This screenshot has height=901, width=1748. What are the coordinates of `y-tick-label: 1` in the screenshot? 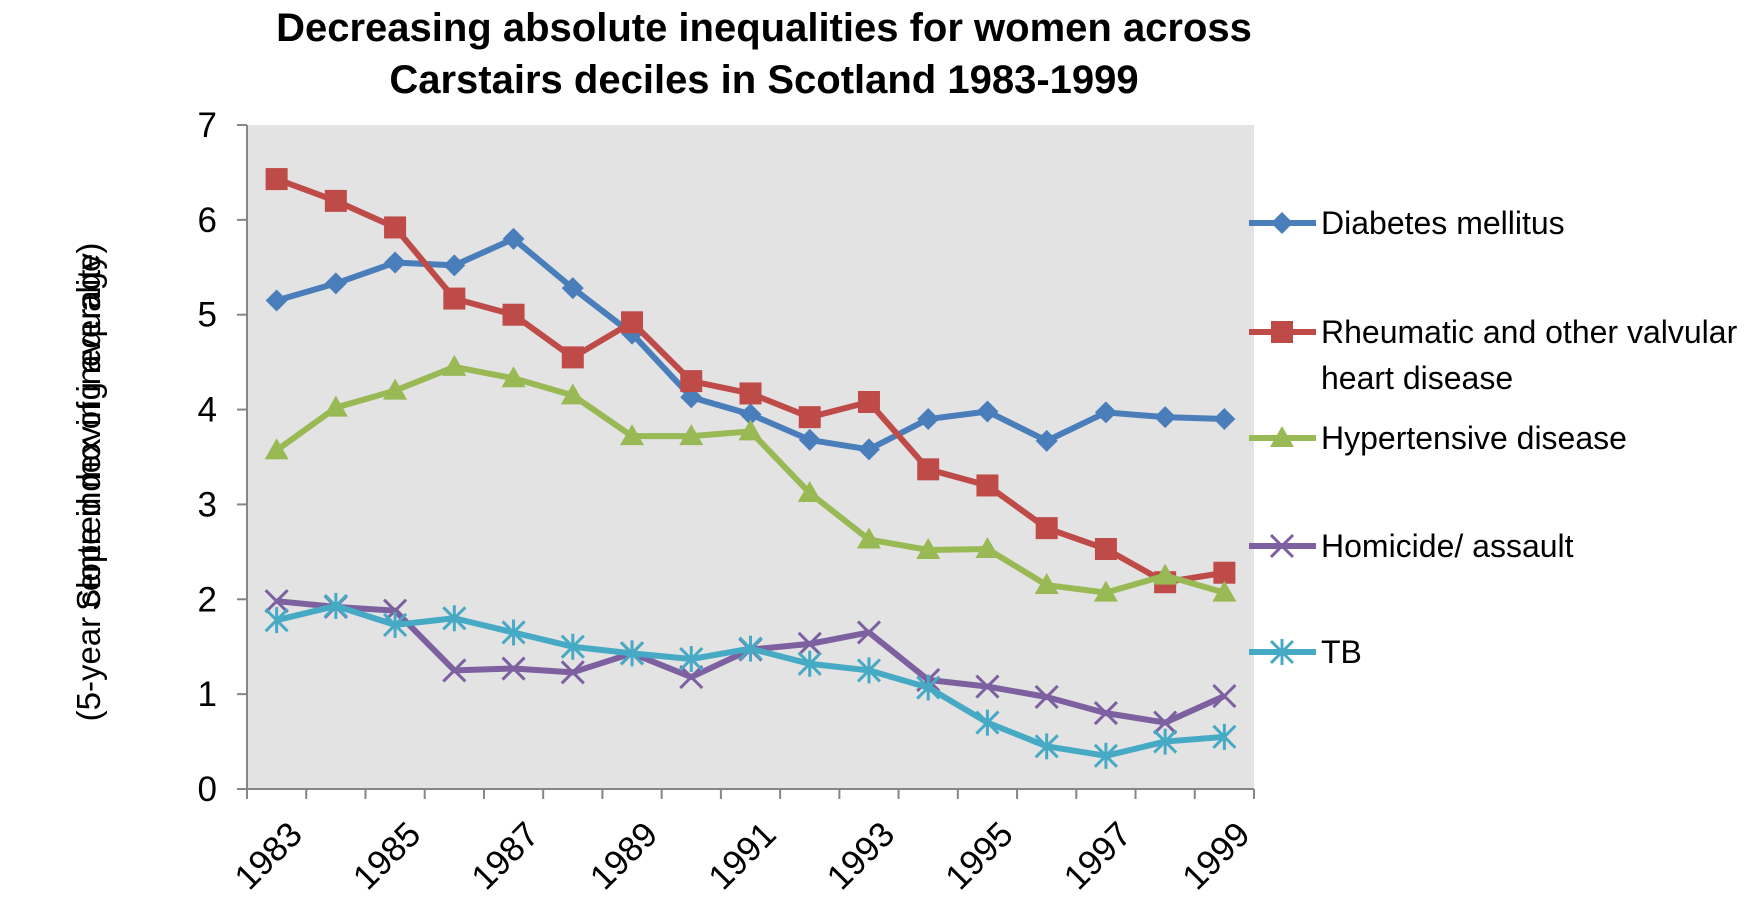 It's located at (207, 694).